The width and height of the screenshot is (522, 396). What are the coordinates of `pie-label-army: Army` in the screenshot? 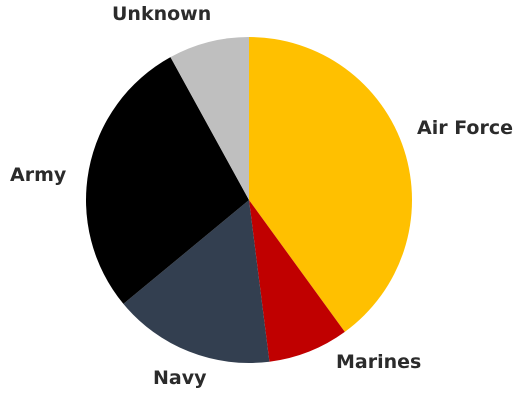 It's located at (38, 175).